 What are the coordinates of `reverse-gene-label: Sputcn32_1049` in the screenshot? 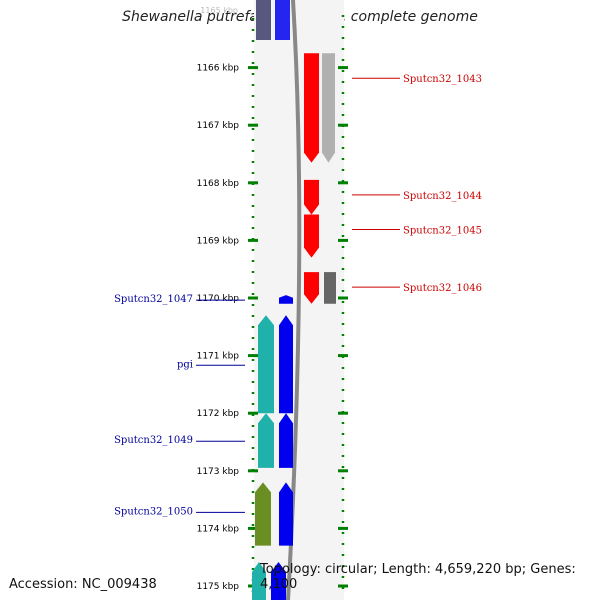 It's located at (153, 440).